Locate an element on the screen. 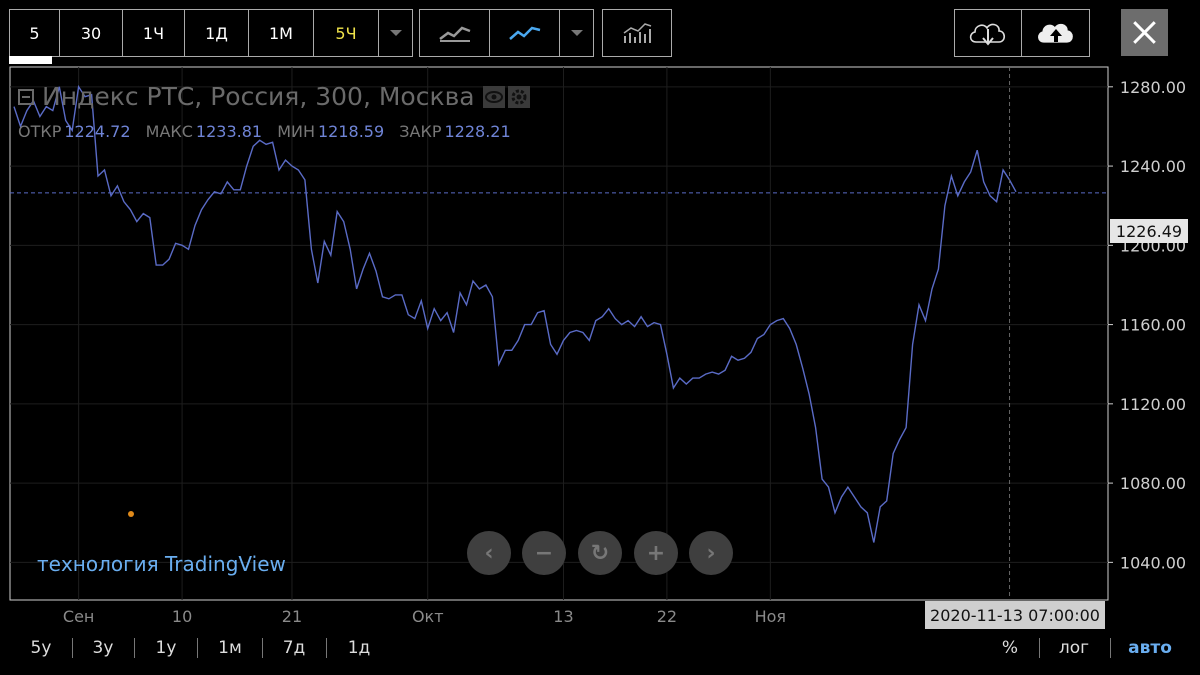 This screenshot has height=675, width=1200. refresh-icon: ↻ is located at coordinates (600, 553).